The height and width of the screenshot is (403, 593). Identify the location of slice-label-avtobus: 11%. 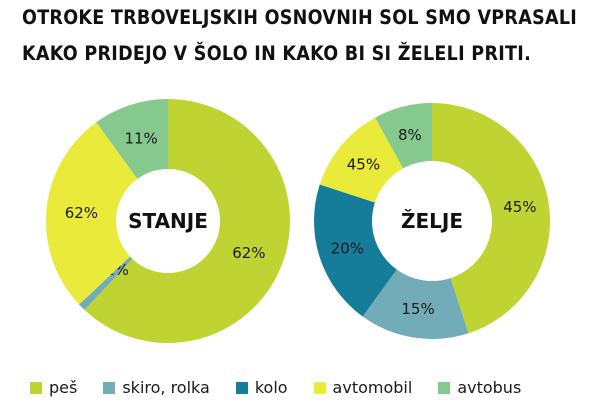
(140, 138).